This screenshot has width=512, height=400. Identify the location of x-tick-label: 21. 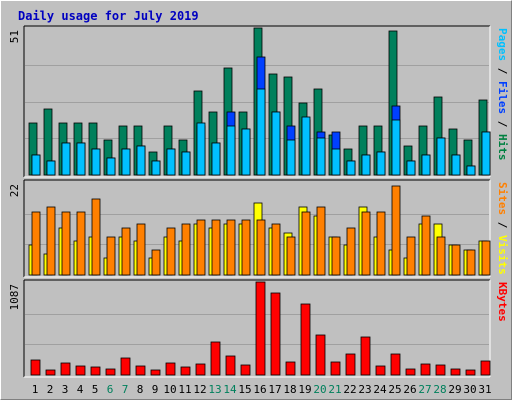
(334, 389).